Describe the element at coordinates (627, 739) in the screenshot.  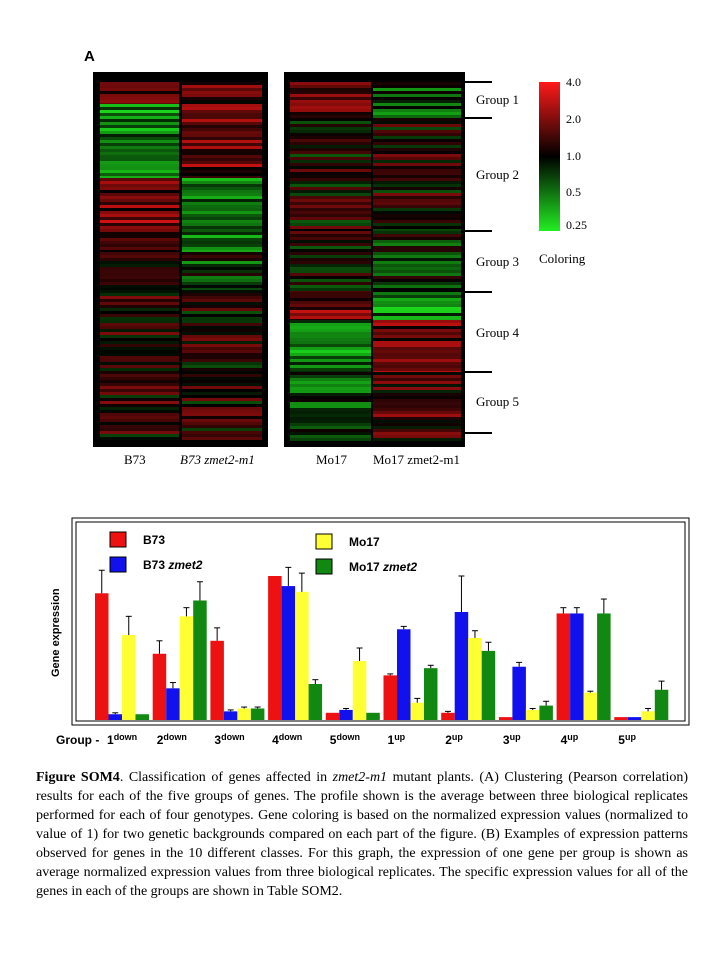
I see `x-tick-label: 5up` at that location.